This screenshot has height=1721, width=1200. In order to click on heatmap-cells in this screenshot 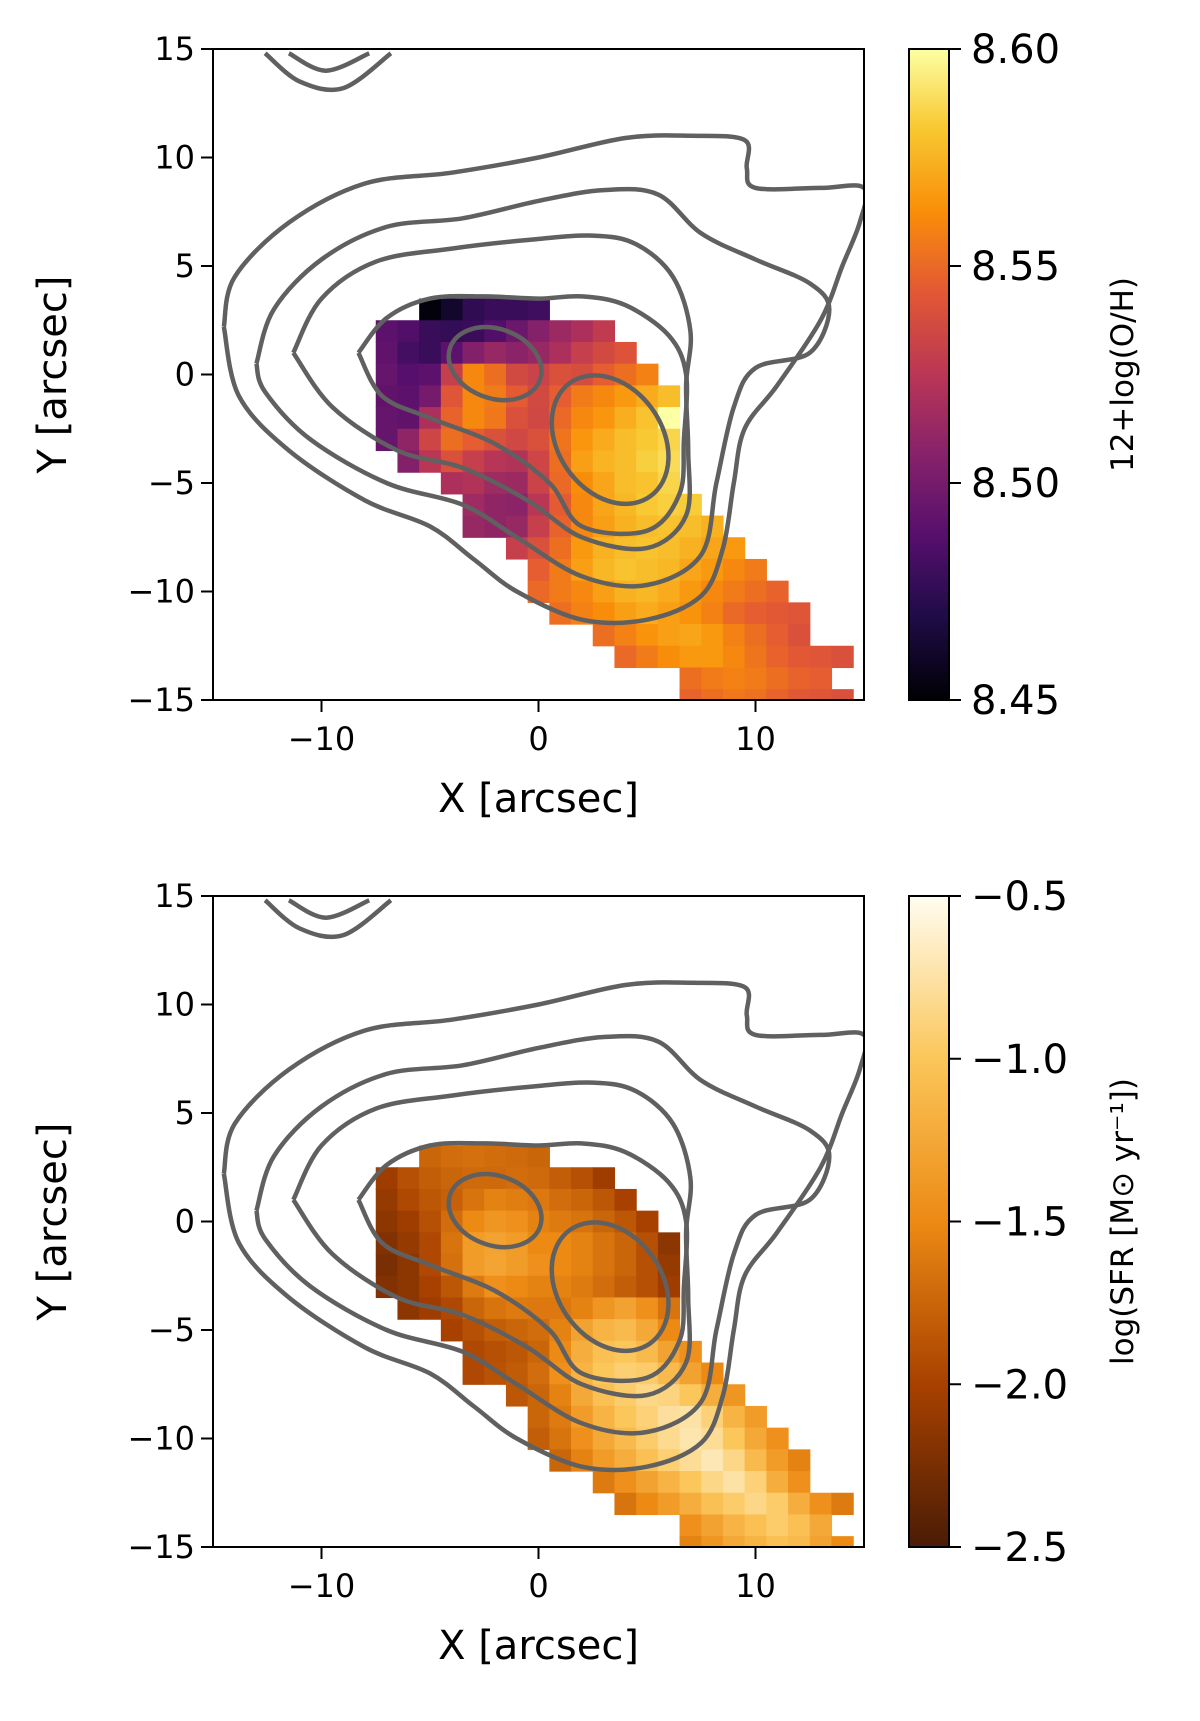, I will do `click(614, 526)`.